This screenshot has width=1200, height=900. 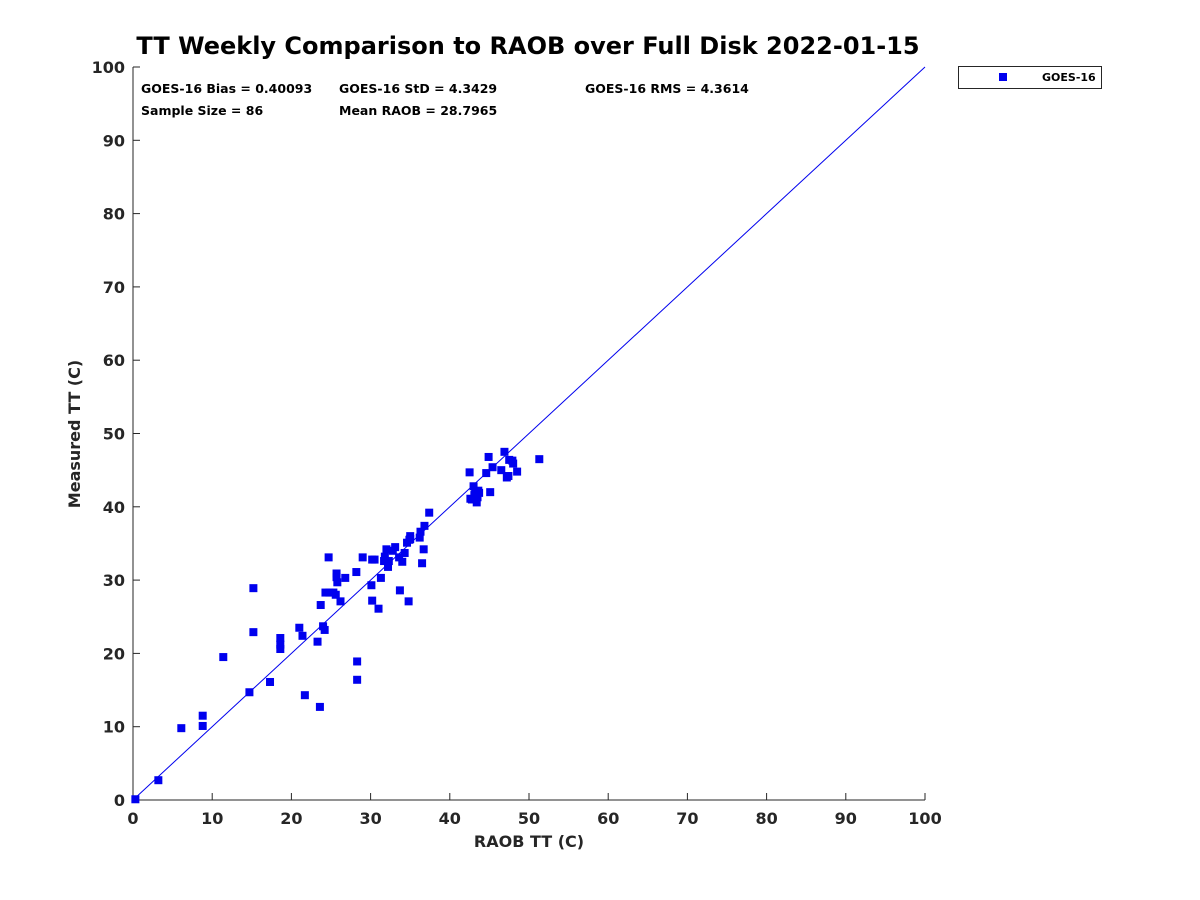 What do you see at coordinates (418, 110) in the screenshot?
I see `stat-mean-raob: Mean RAOB = 28.7965` at bounding box center [418, 110].